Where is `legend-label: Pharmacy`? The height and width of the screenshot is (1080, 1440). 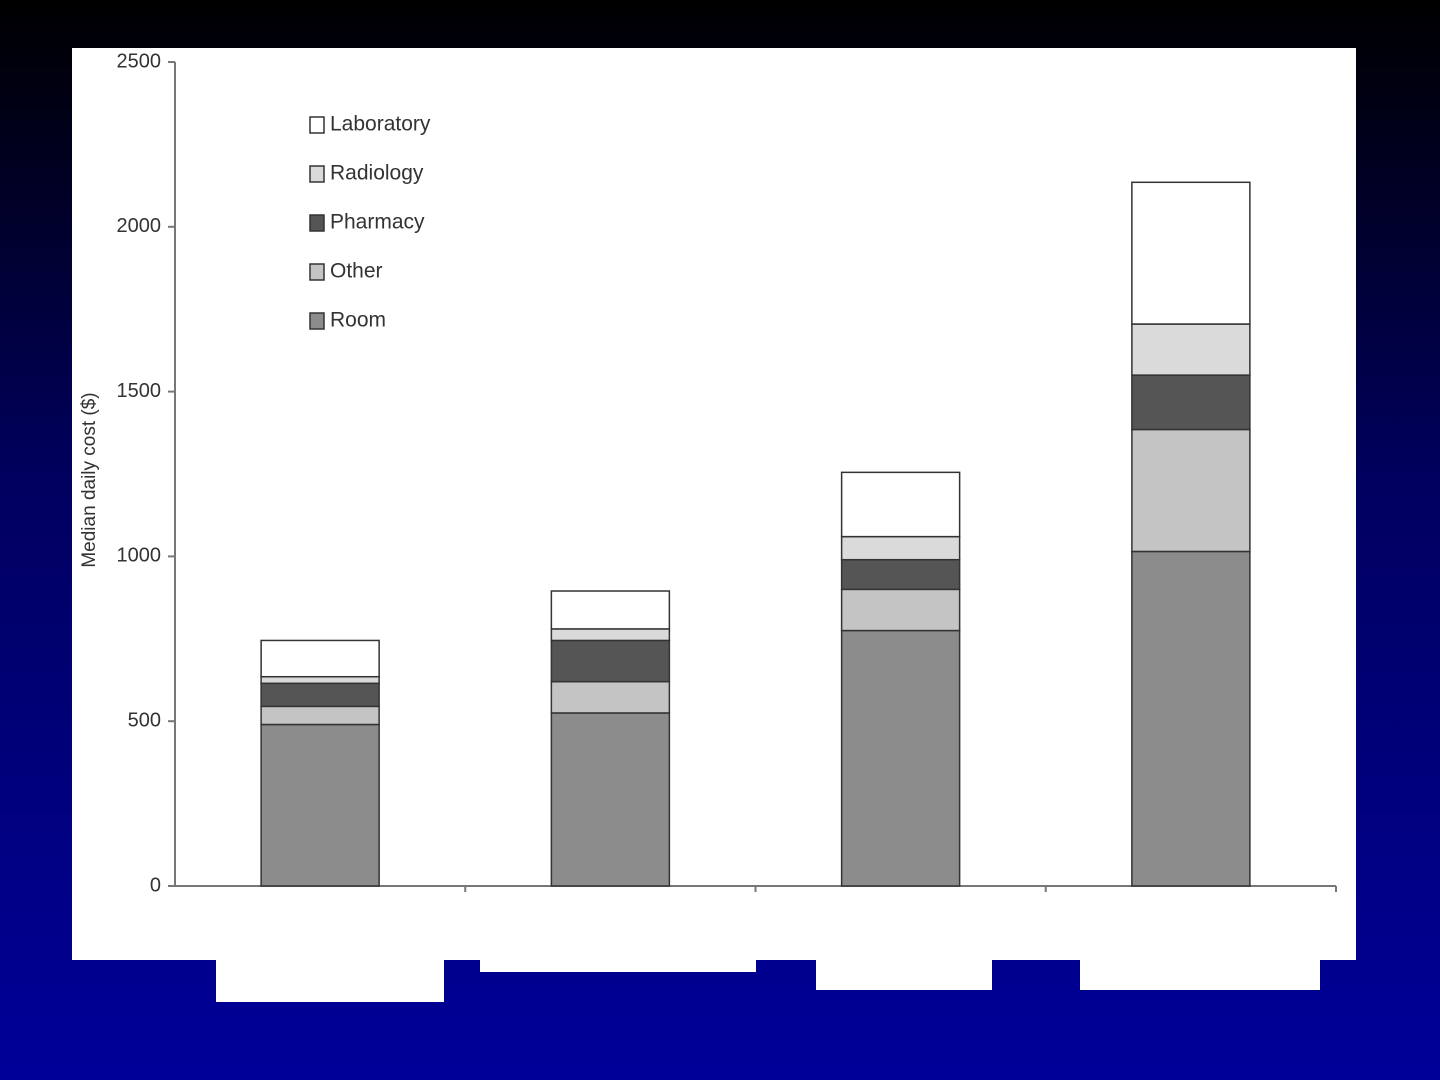
legend-label: Pharmacy is located at coordinates (377, 222).